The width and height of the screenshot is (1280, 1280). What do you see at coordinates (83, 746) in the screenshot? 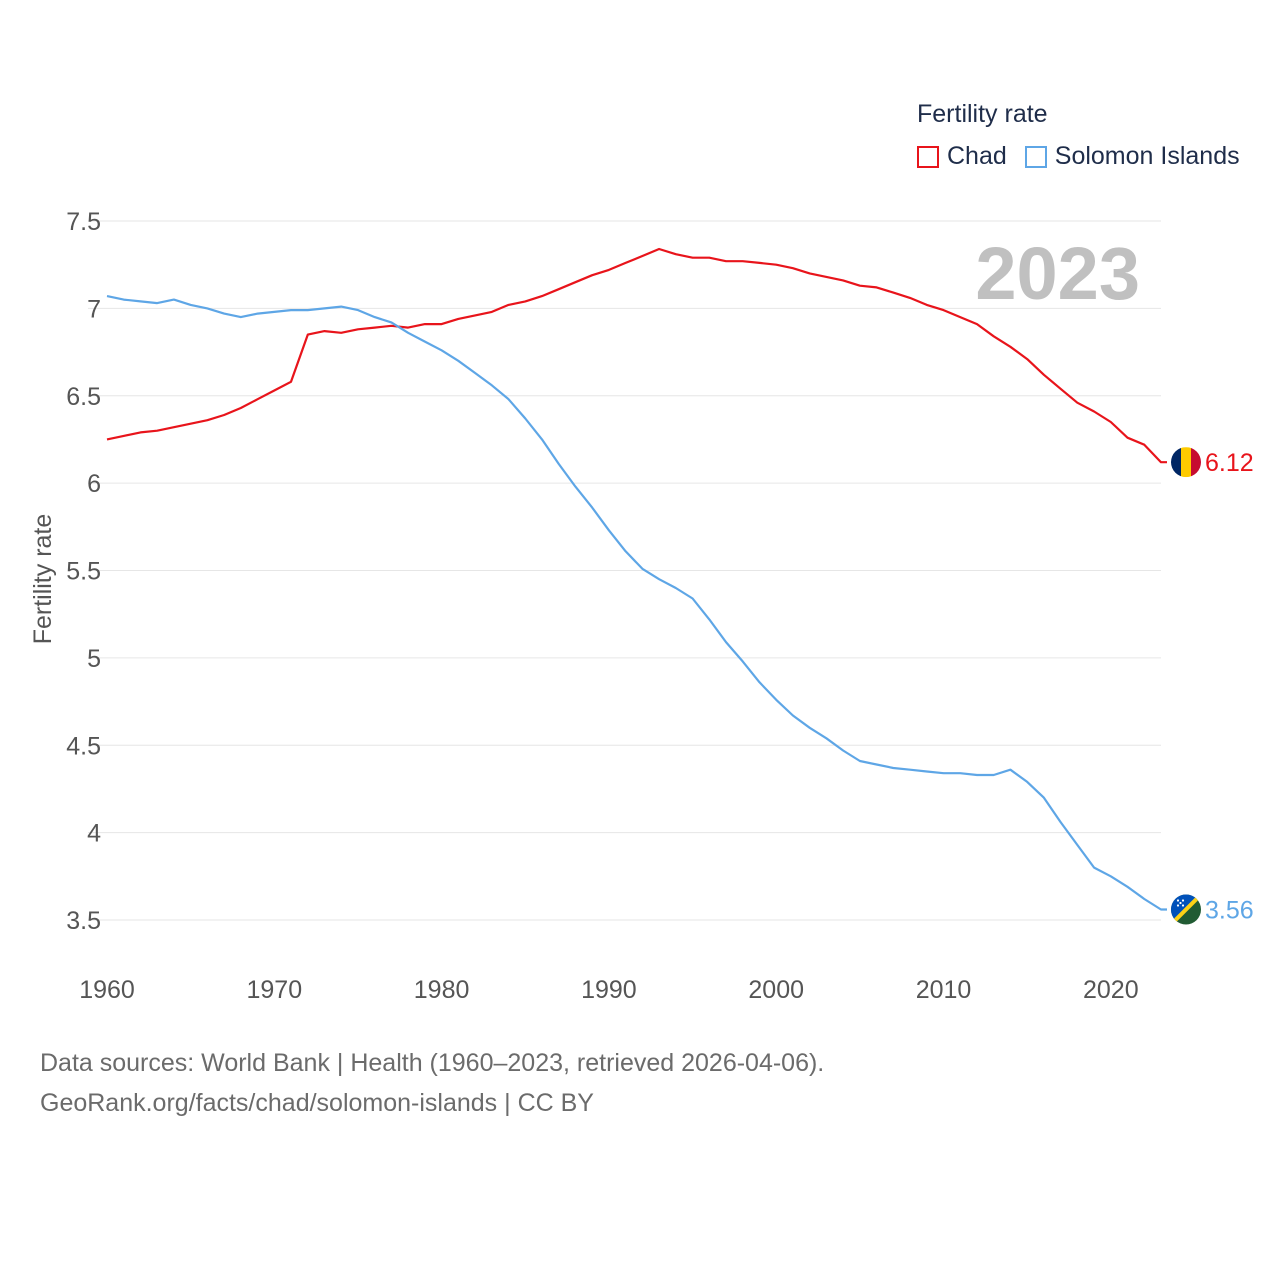
I see `y-tick-label: 4.5` at bounding box center [83, 746].